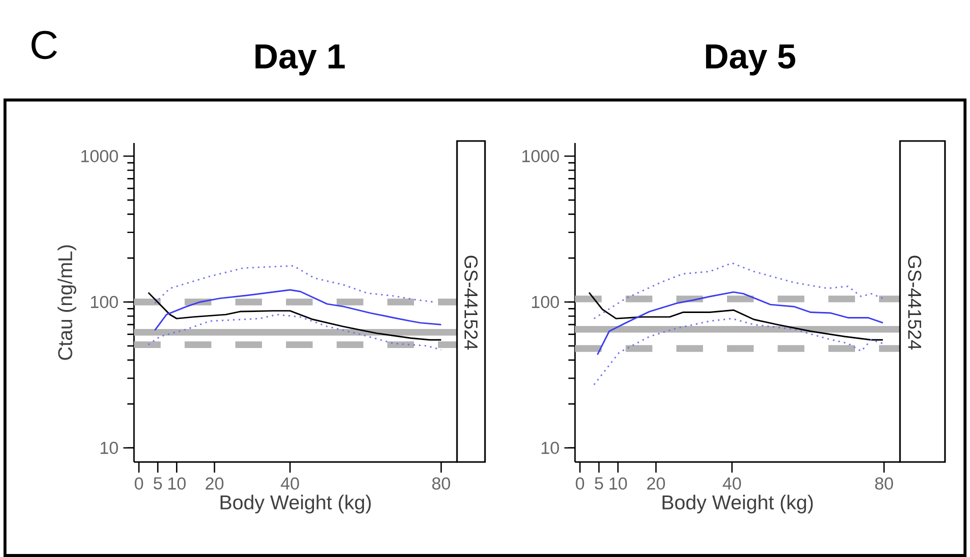 The height and width of the screenshot is (557, 970). Describe the element at coordinates (300, 60) in the screenshot. I see `chart-title: Day 1` at that location.